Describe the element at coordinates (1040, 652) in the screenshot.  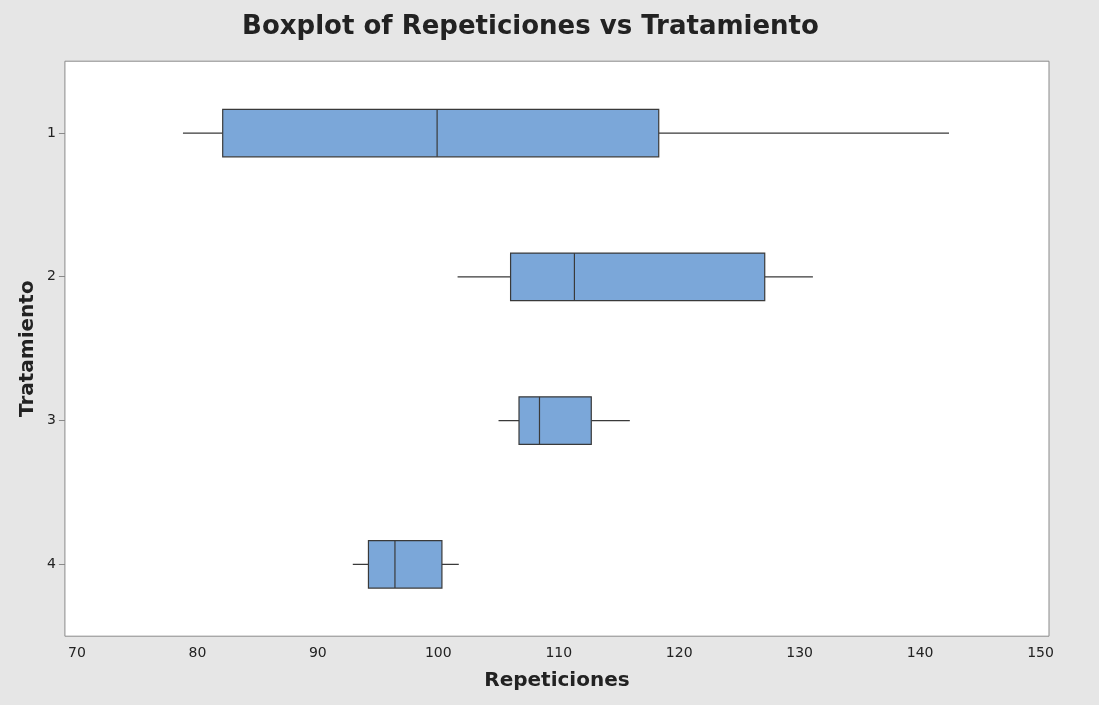
I see `x-tick-label: 150` at that location.